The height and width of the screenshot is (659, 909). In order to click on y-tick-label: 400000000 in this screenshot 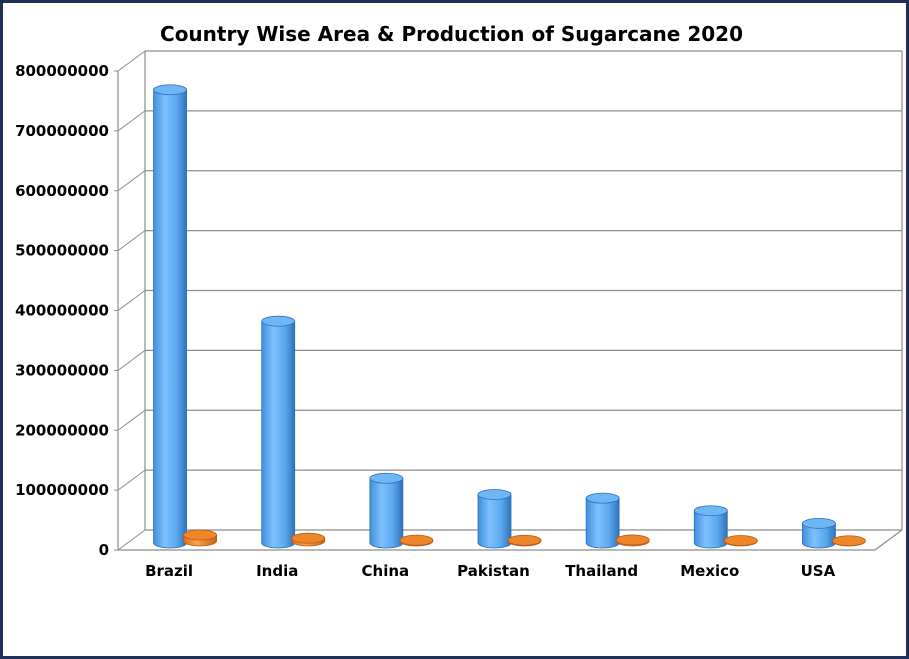, I will do `click(62, 311)`.